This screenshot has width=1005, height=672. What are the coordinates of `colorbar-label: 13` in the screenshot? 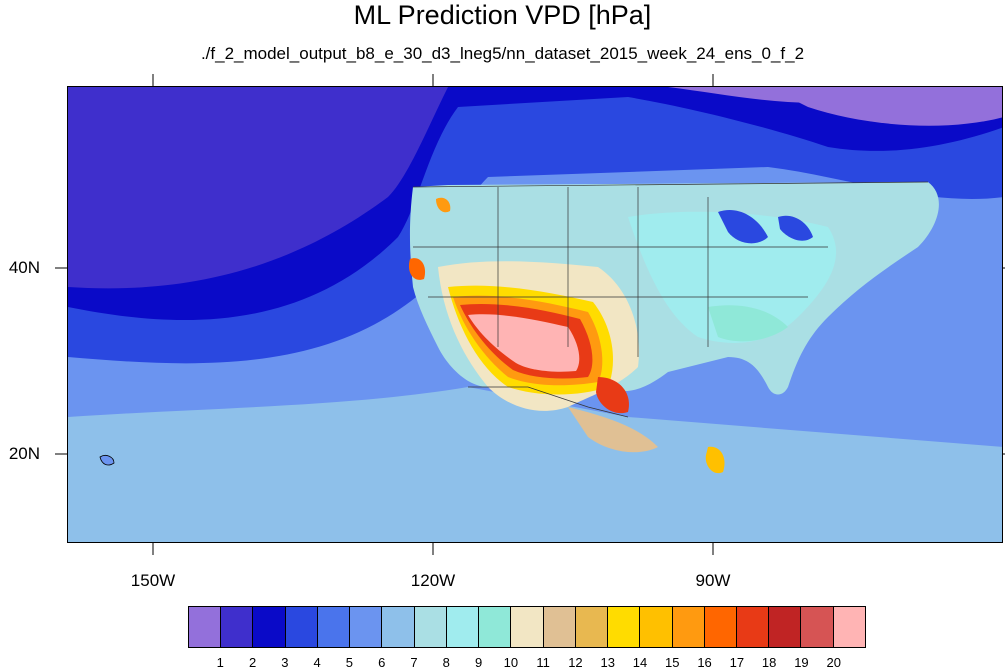 It's located at (607, 662).